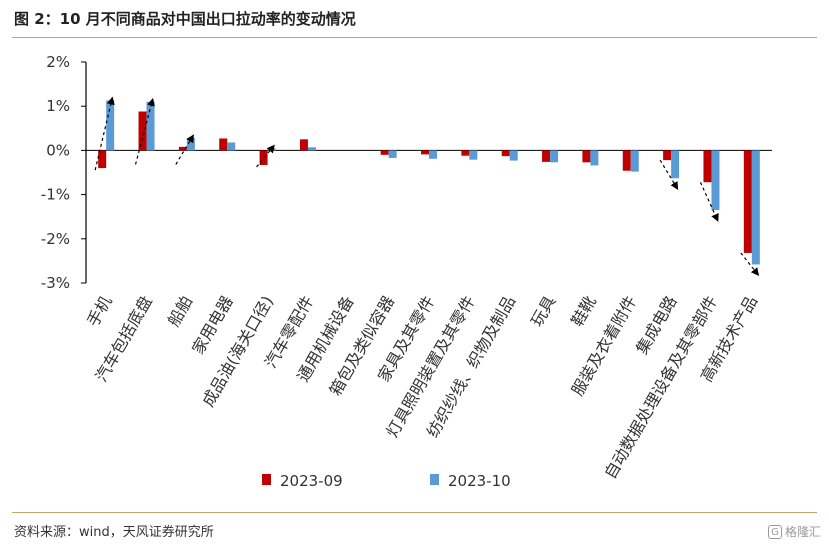  What do you see at coordinates (58, 106) in the screenshot?
I see `y-tick-label: 1%` at bounding box center [58, 106].